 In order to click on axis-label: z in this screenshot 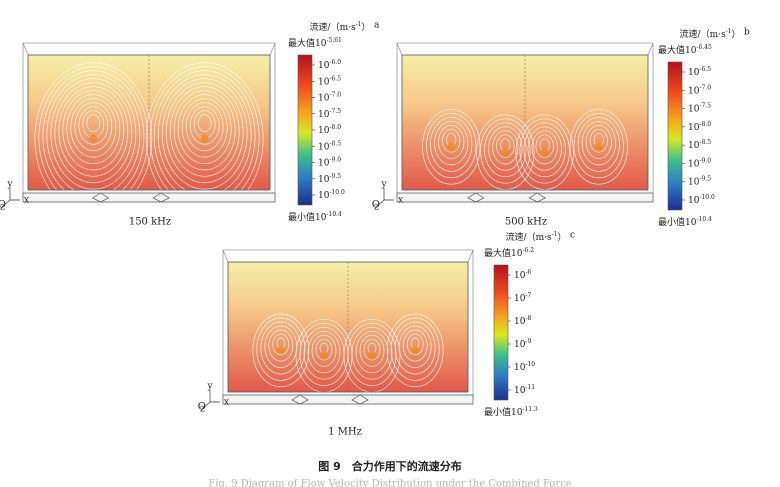, I will do `click(376, 208)`.